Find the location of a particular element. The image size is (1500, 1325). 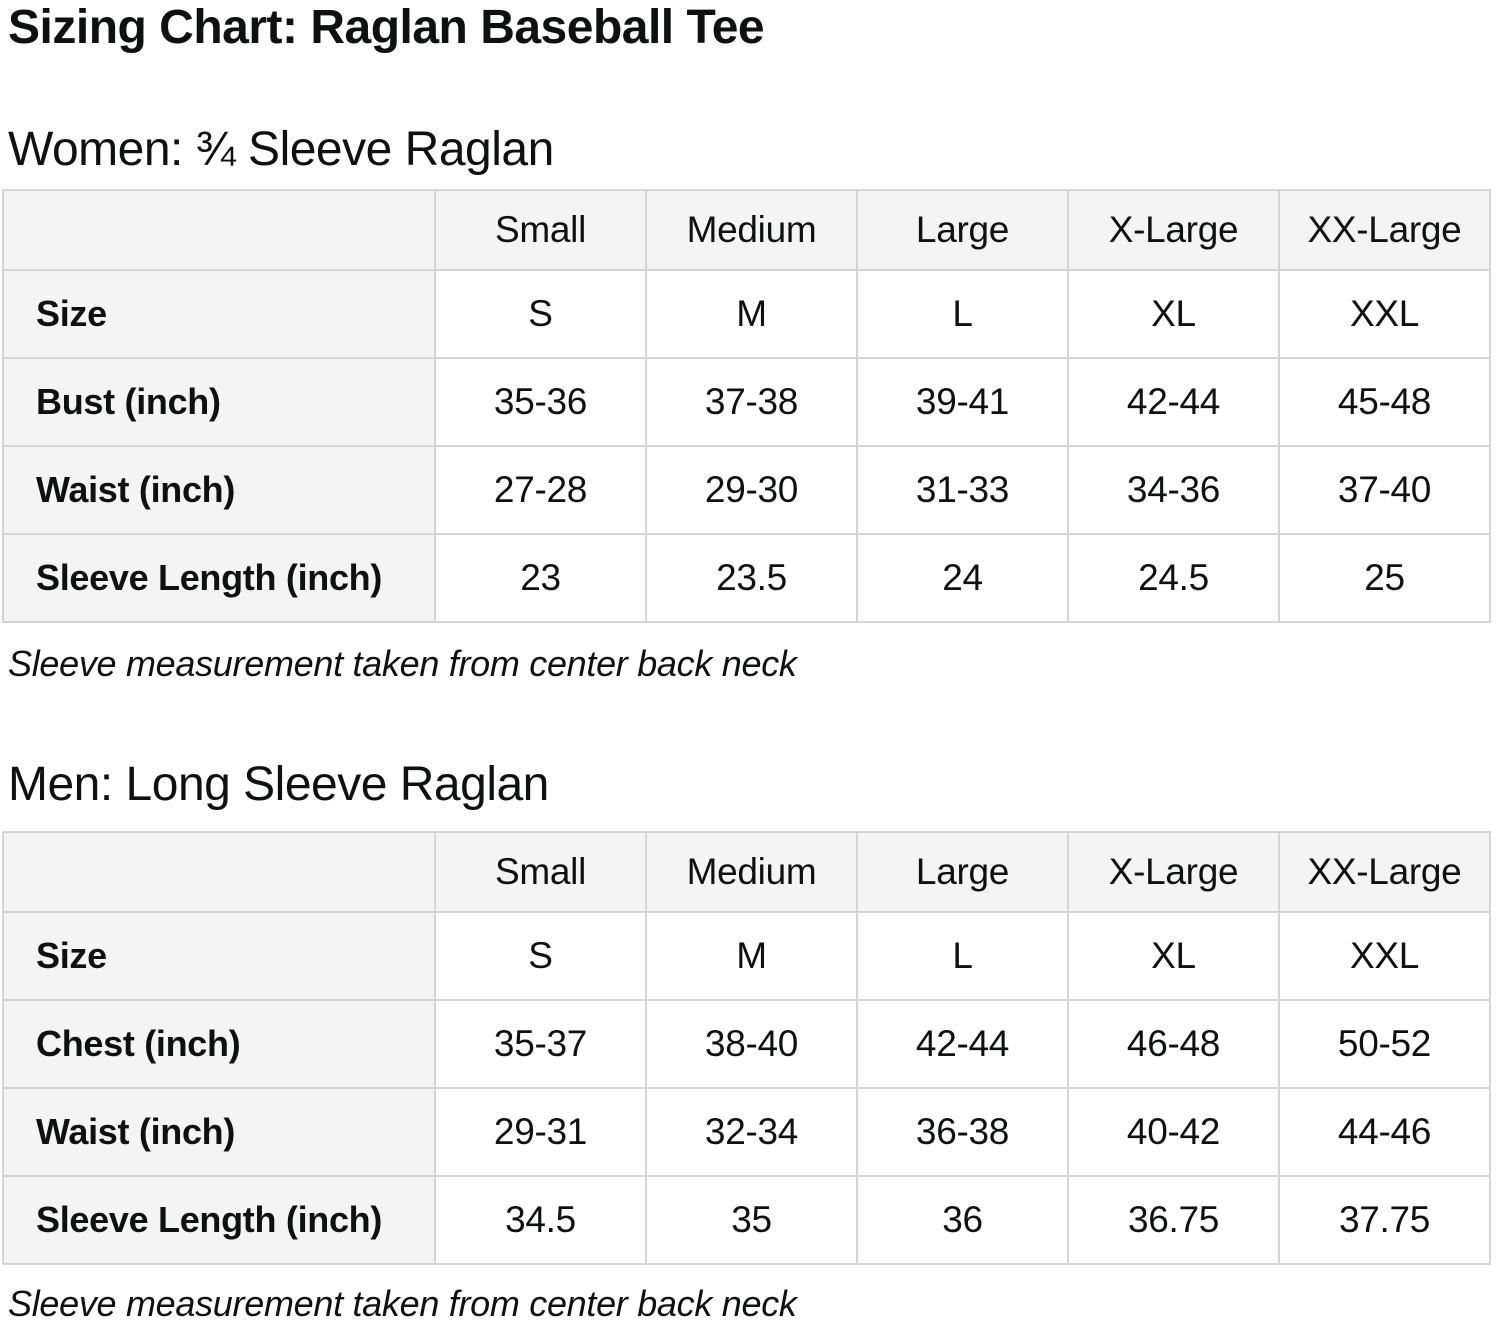

size-value-cell: 40-42 is located at coordinates (1173, 1132).